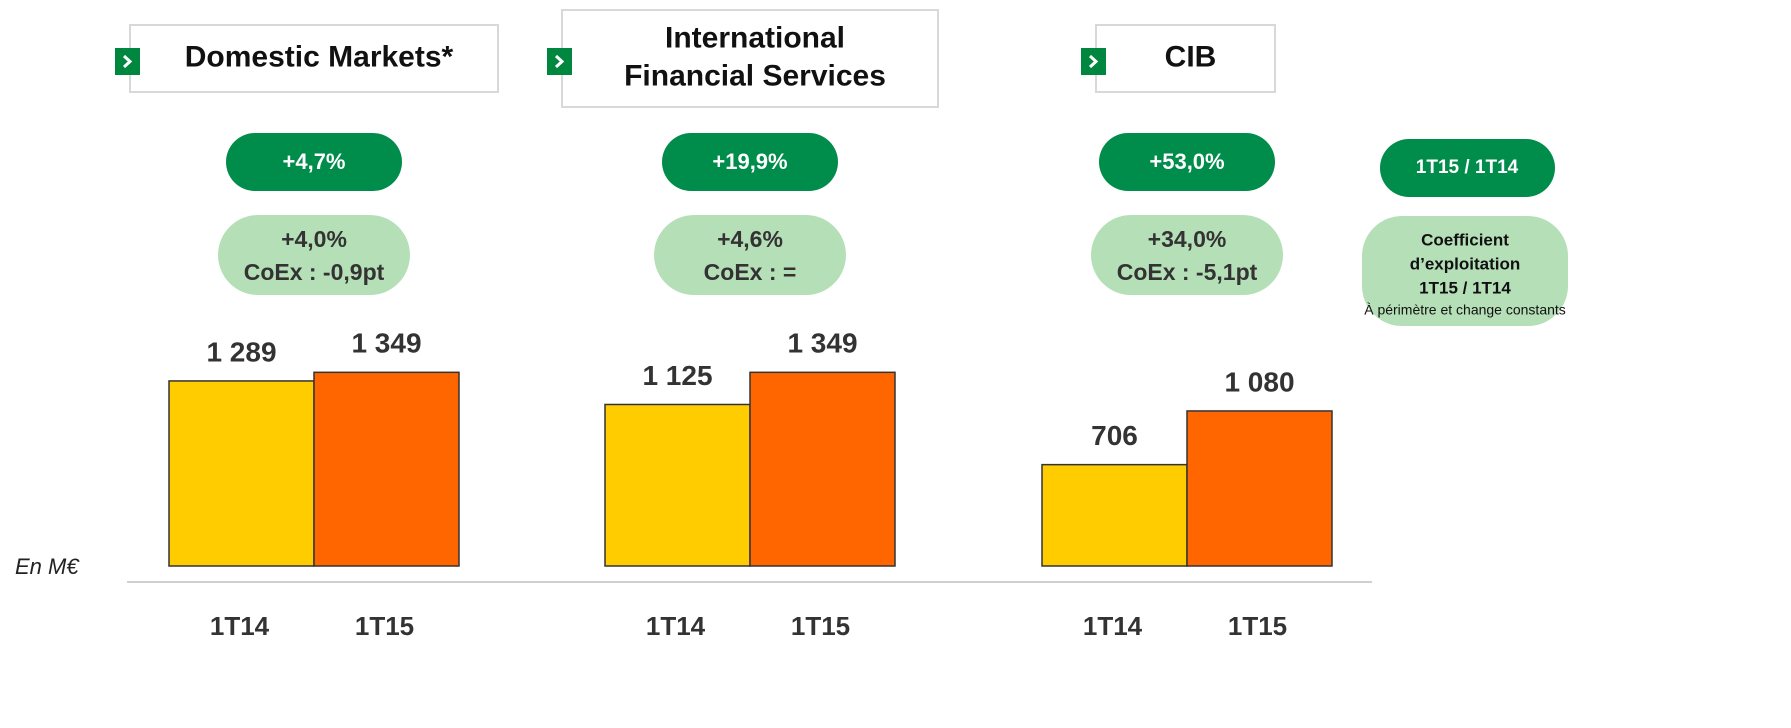 Image resolution: width=1791 pixels, height=728 pixels. I want to click on value-label: 1 125, so click(677, 375).